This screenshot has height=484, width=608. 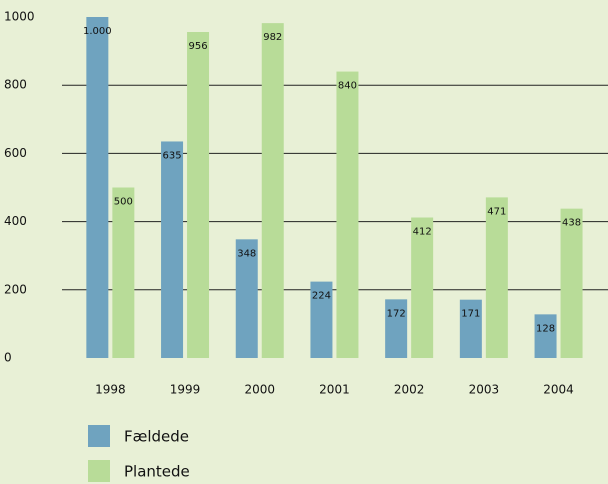 What do you see at coordinates (571, 223) in the screenshot?
I see `value-label: 438` at bounding box center [571, 223].